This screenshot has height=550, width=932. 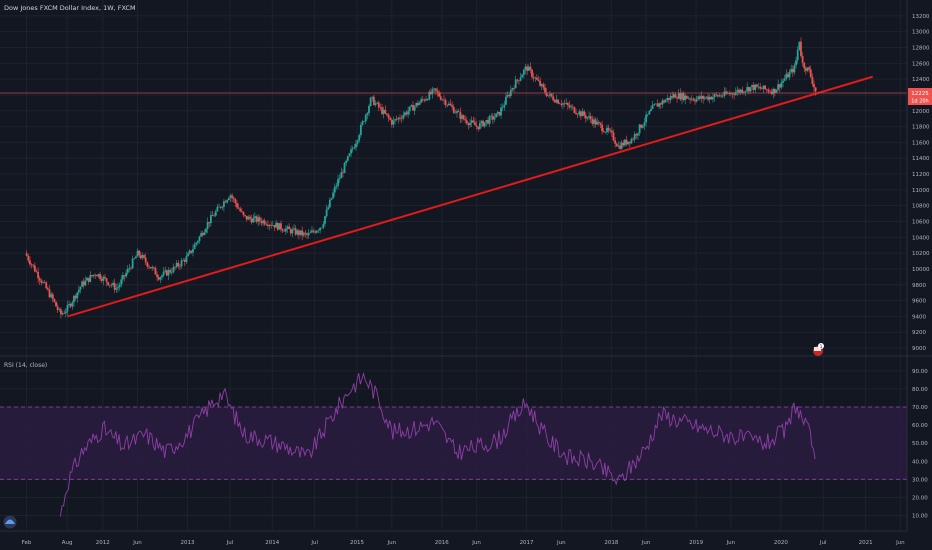 What do you see at coordinates (921, 223) in the screenshot?
I see `price-tick-label: 10600` at bounding box center [921, 223].